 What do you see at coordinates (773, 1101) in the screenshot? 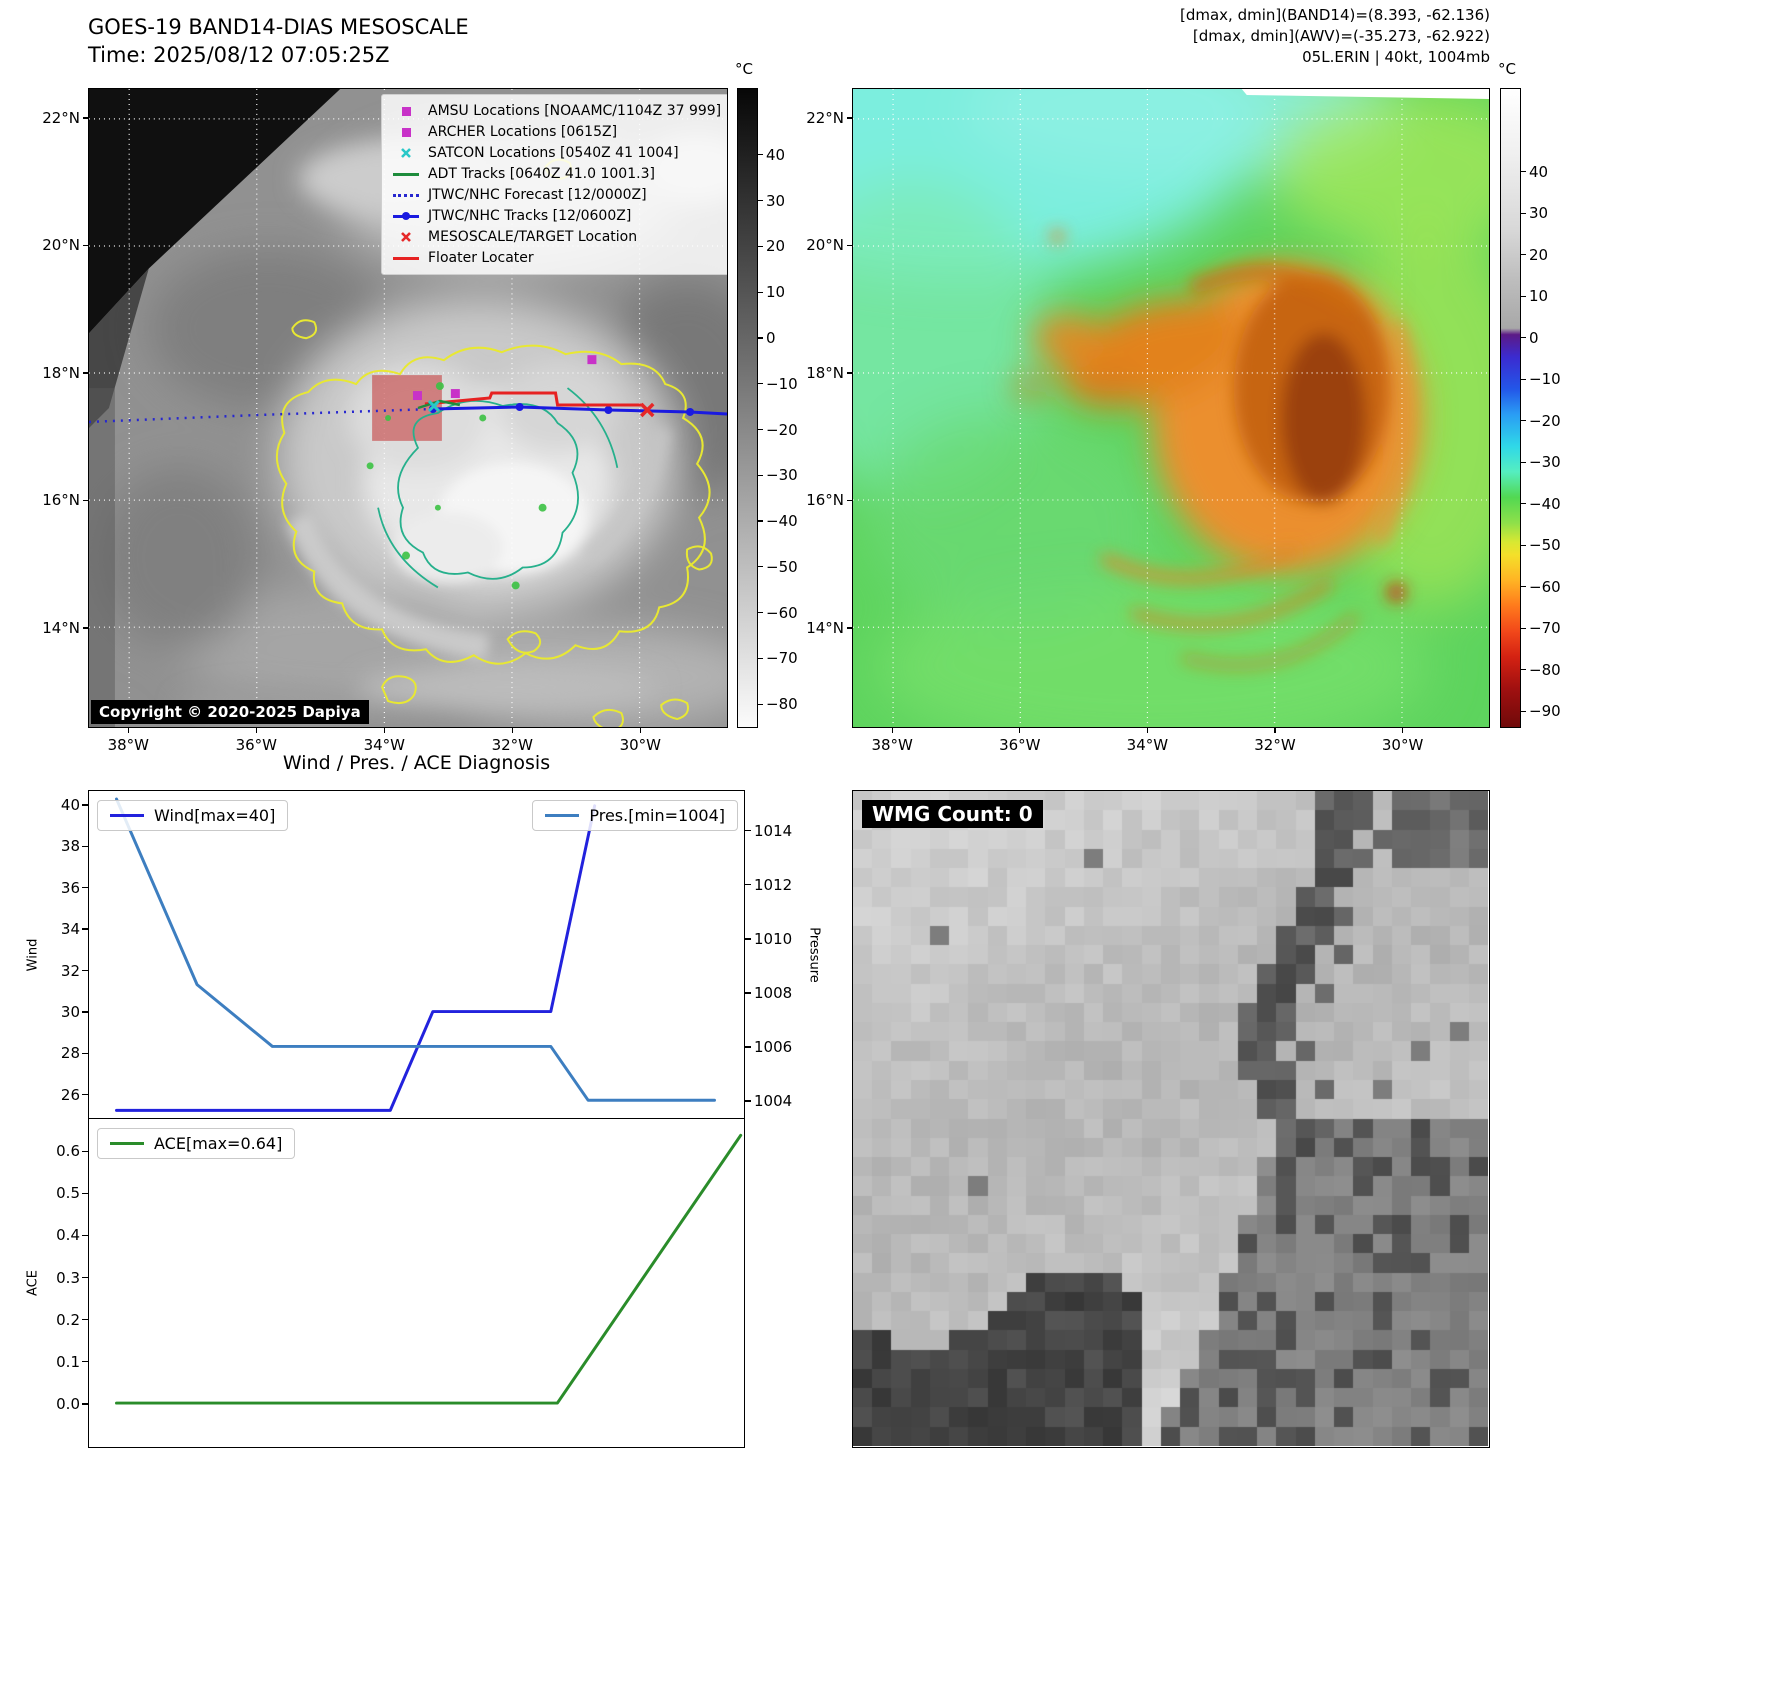
I see `y-tick-label-right: 1004` at bounding box center [773, 1101].